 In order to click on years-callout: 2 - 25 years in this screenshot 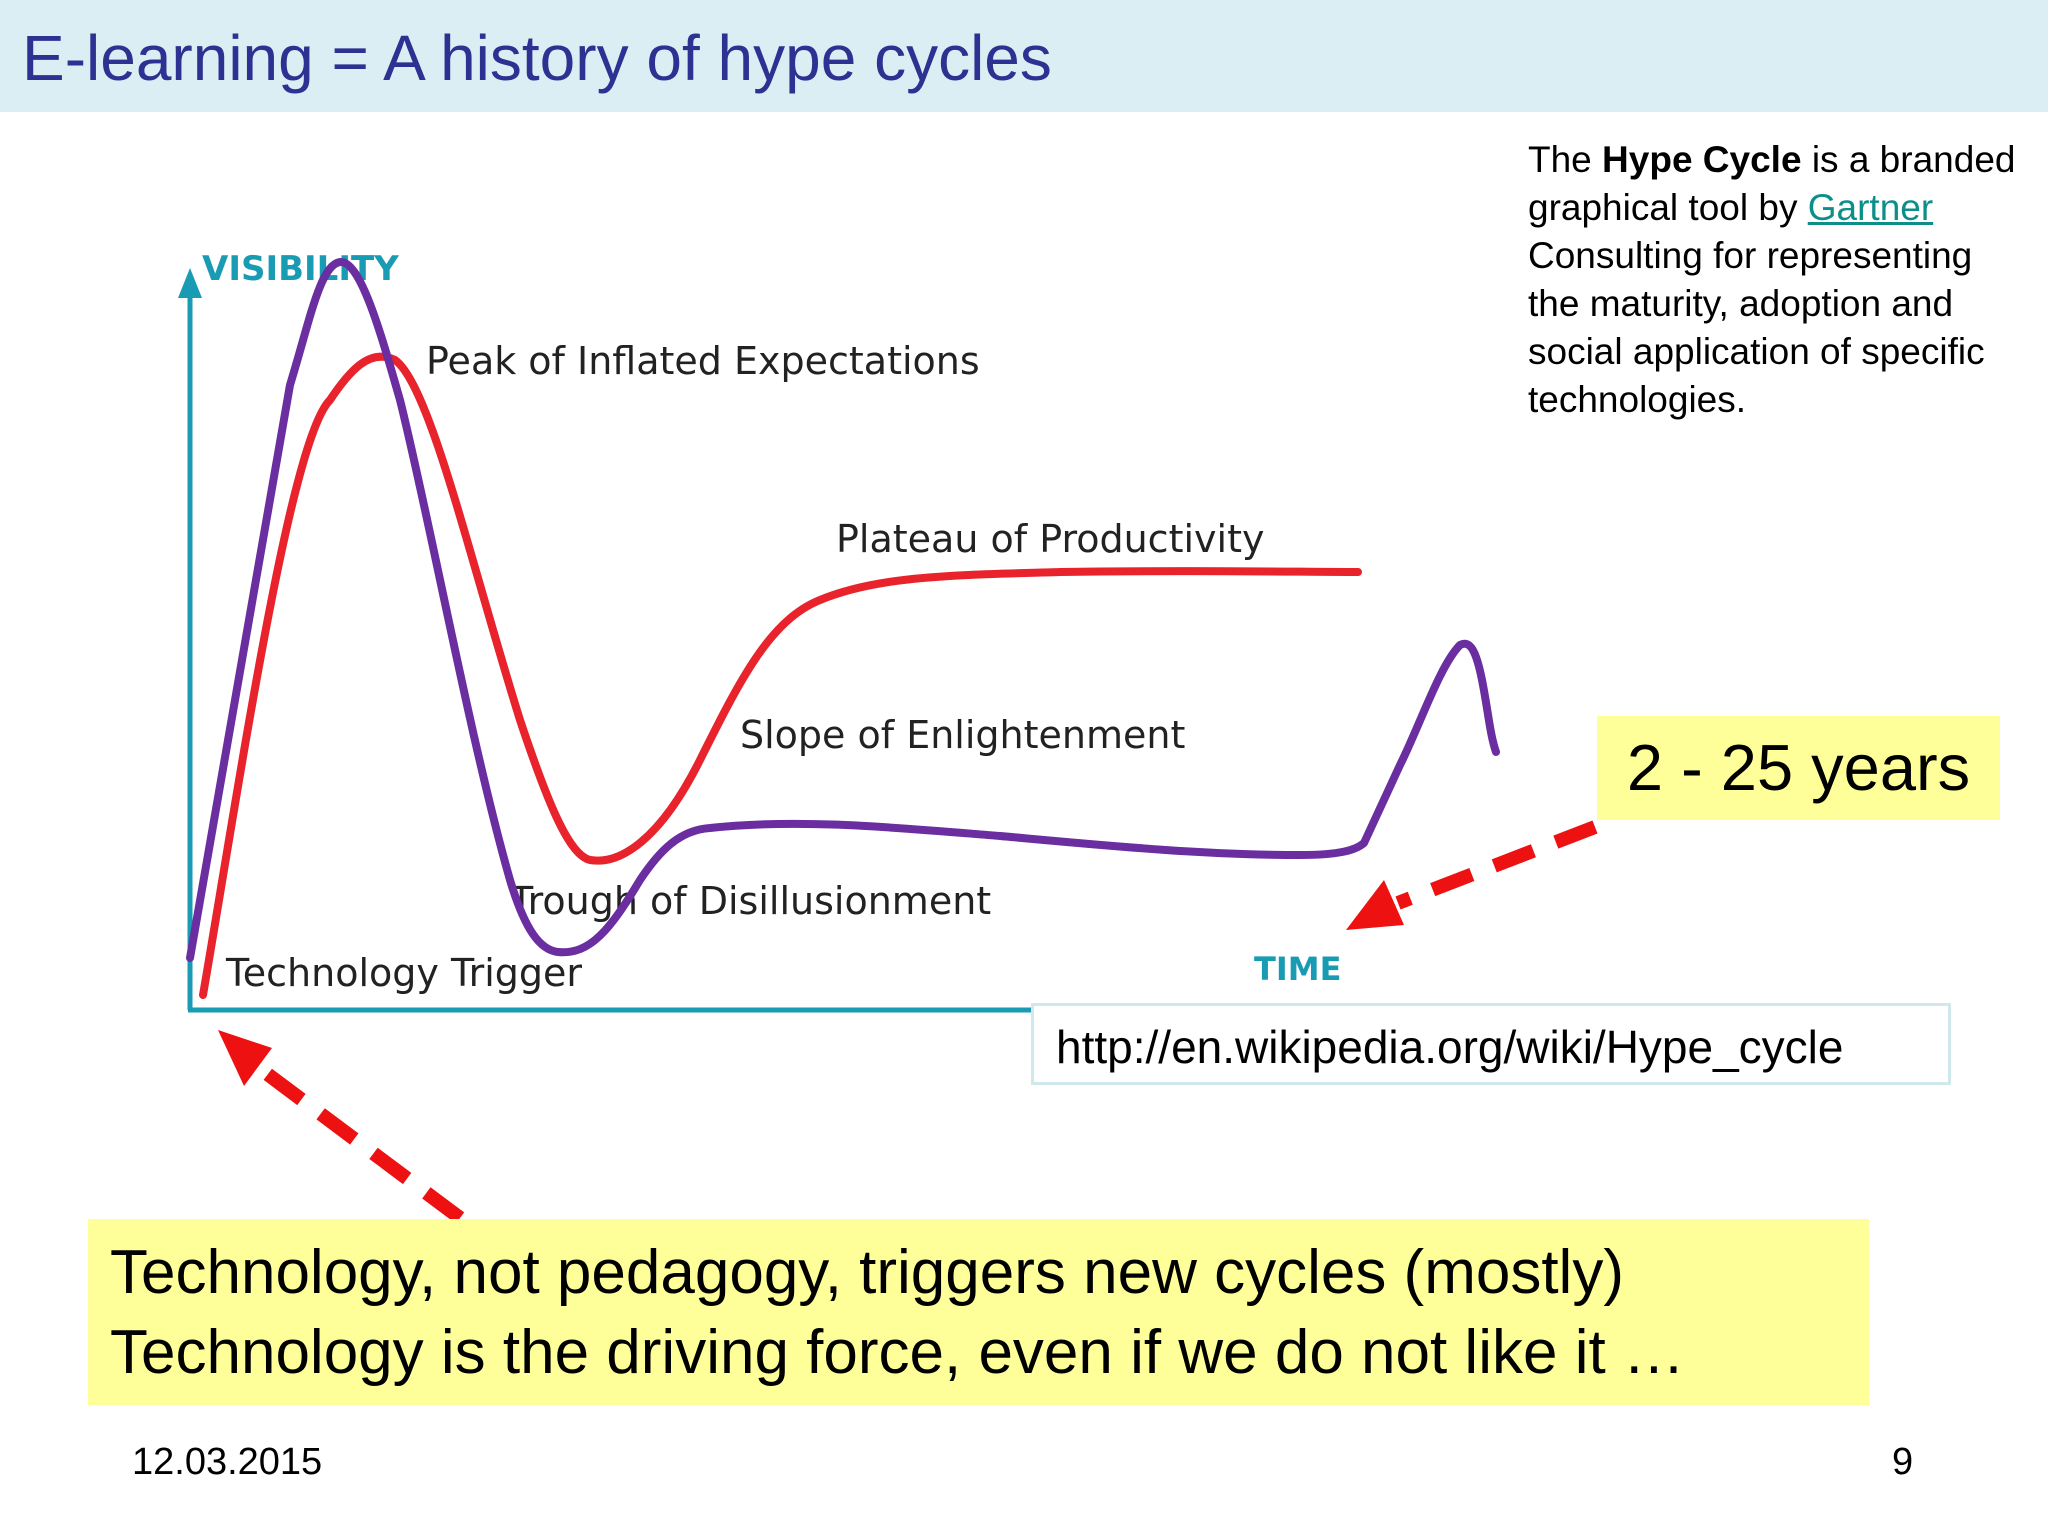, I will do `click(1798, 768)`.